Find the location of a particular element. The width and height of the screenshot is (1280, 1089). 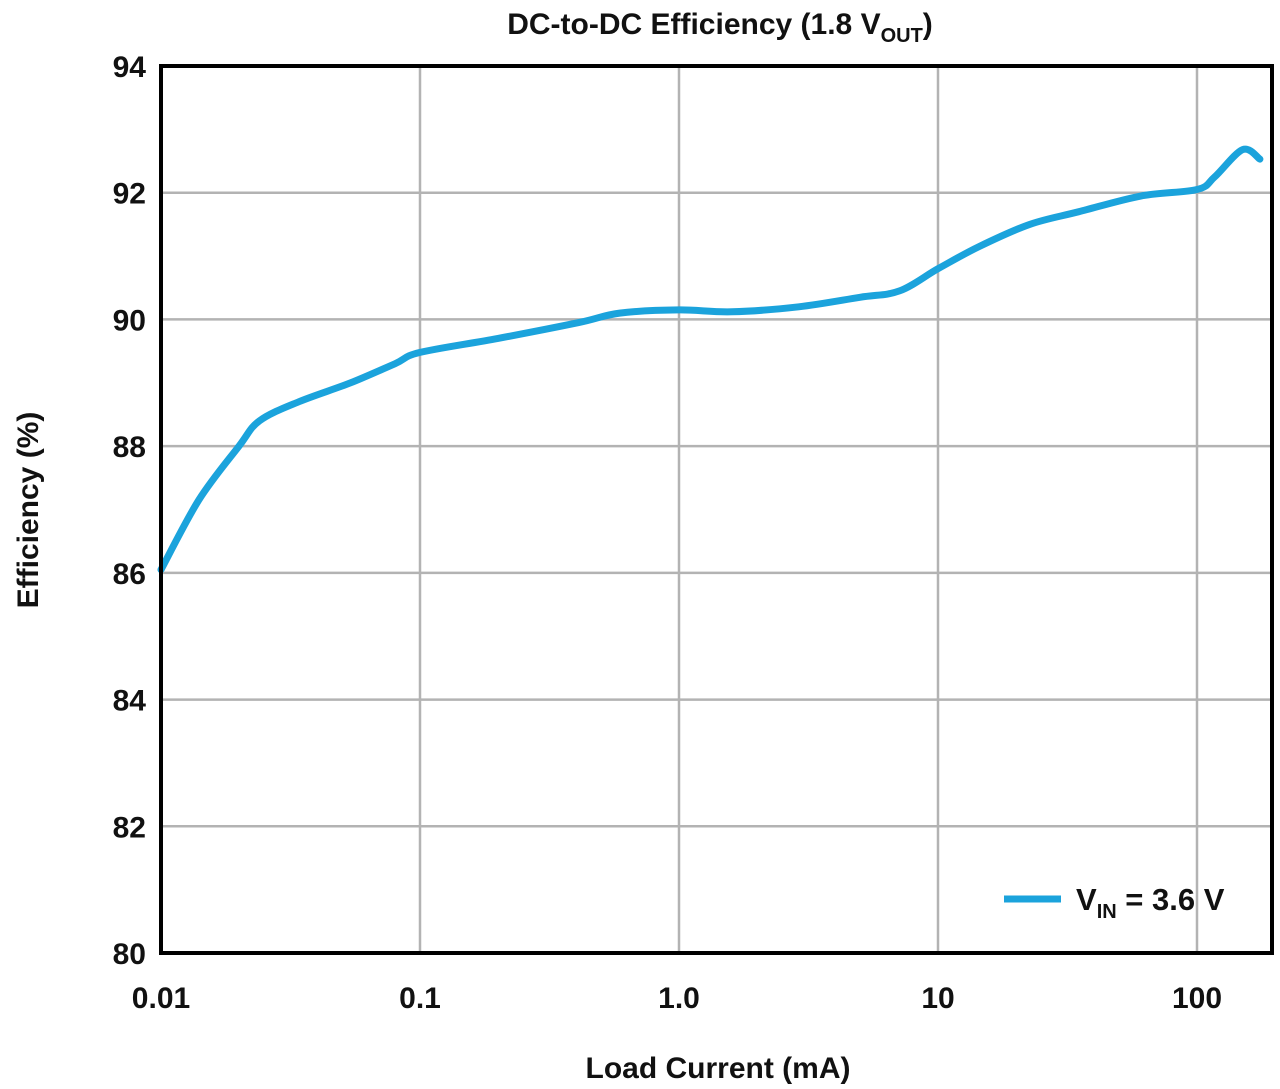

legend: VIN = 3.6 V is located at coordinates (1114, 902).